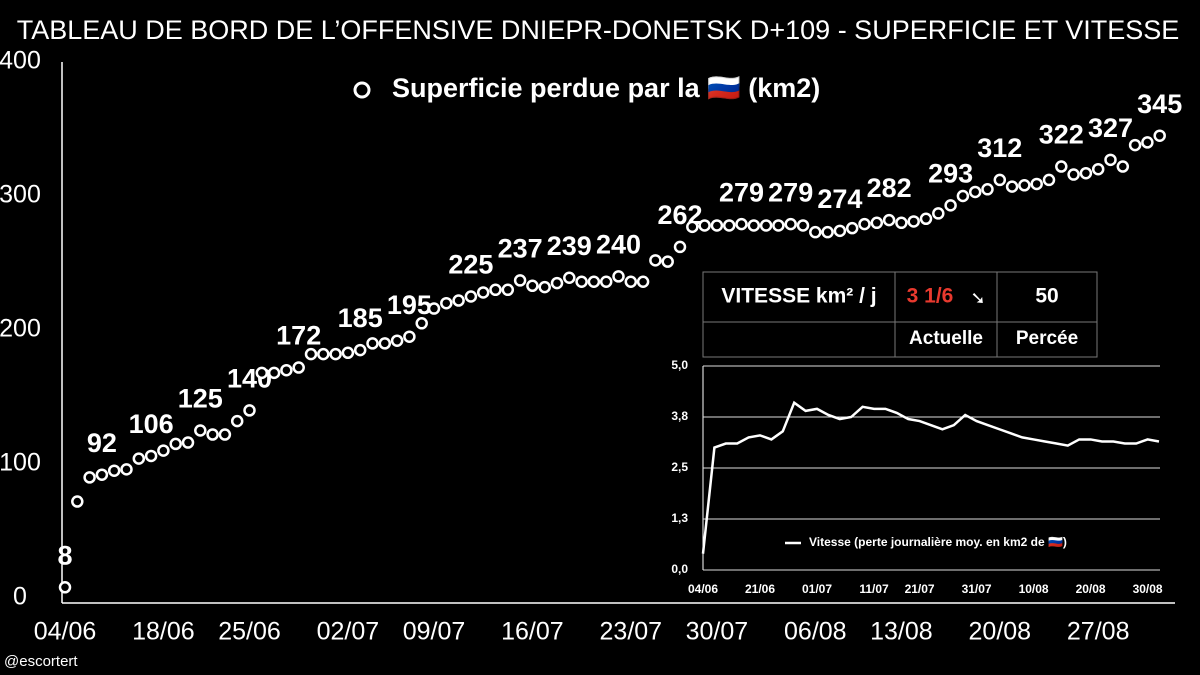 This screenshot has width=1200, height=675. Describe the element at coordinates (532, 632) in the screenshot. I see `x-tick-label: 16/07` at that location.